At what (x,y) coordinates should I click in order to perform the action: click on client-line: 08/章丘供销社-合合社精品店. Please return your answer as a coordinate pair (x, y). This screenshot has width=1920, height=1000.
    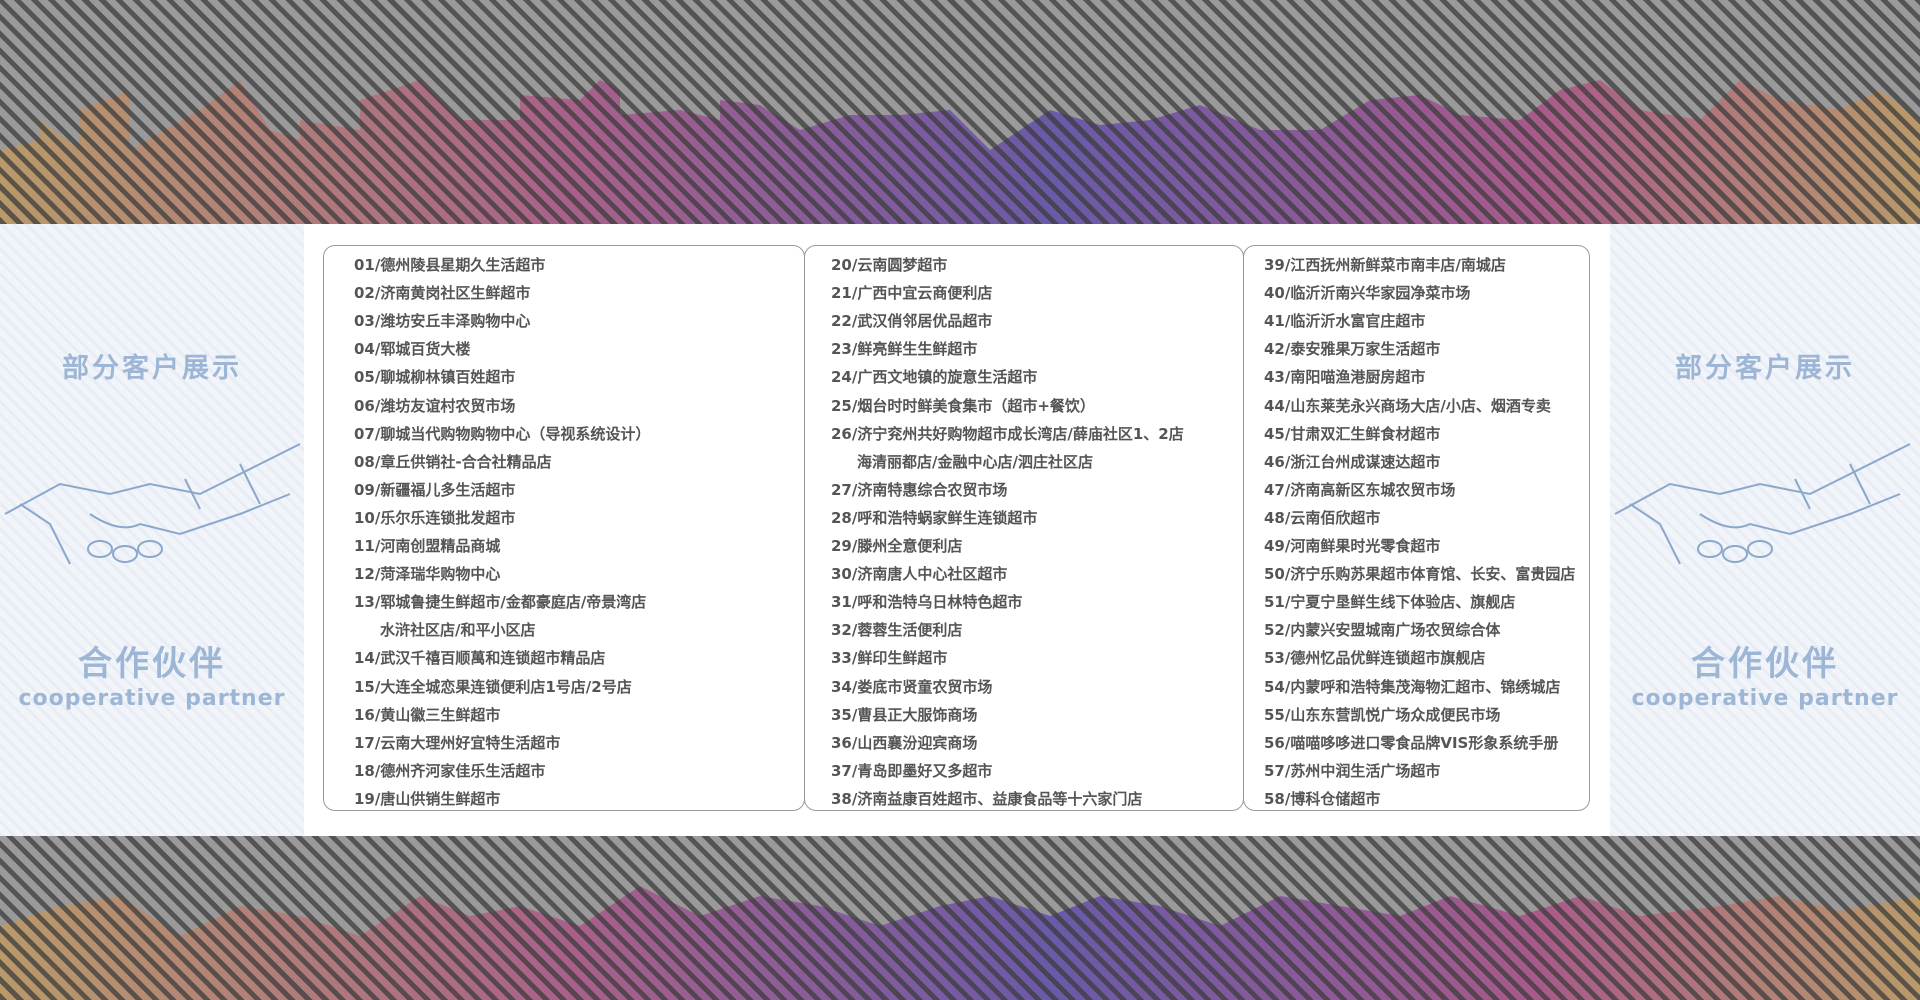
    Looking at the image, I should click on (453, 461).